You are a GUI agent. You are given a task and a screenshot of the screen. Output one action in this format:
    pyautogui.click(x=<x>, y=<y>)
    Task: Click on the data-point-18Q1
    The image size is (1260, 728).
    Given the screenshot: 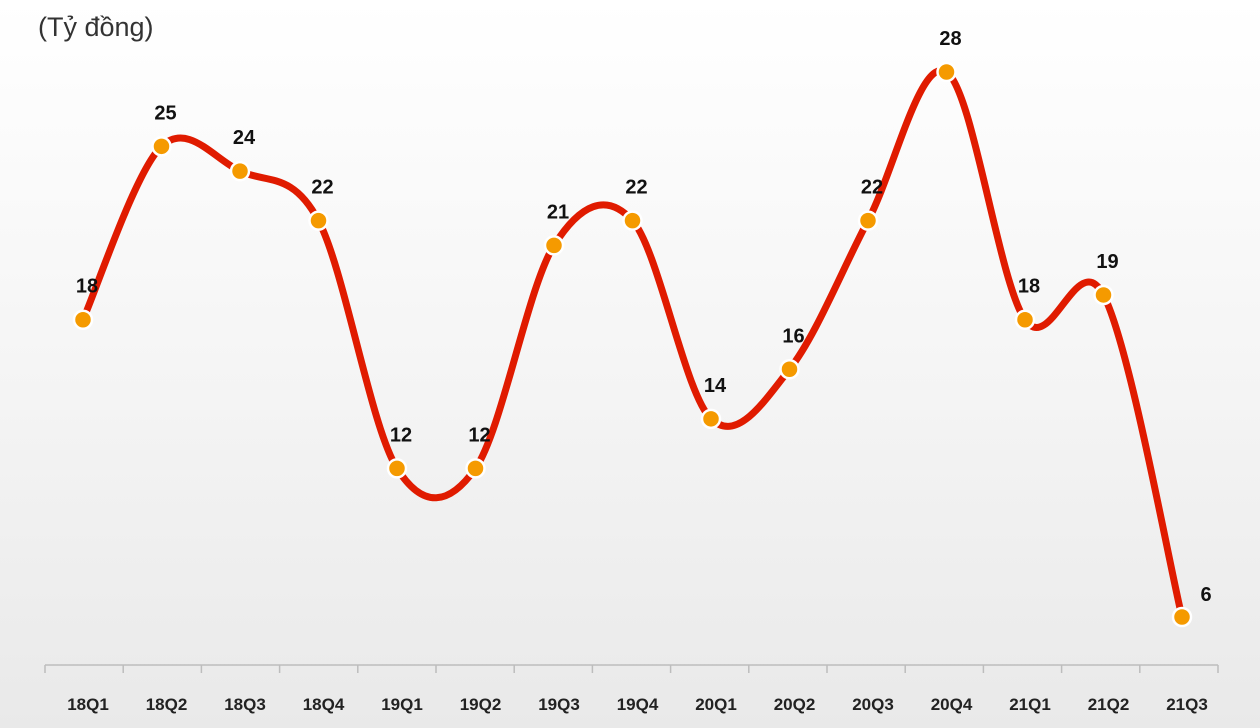 What is the action you would take?
    pyautogui.click(x=83, y=319)
    